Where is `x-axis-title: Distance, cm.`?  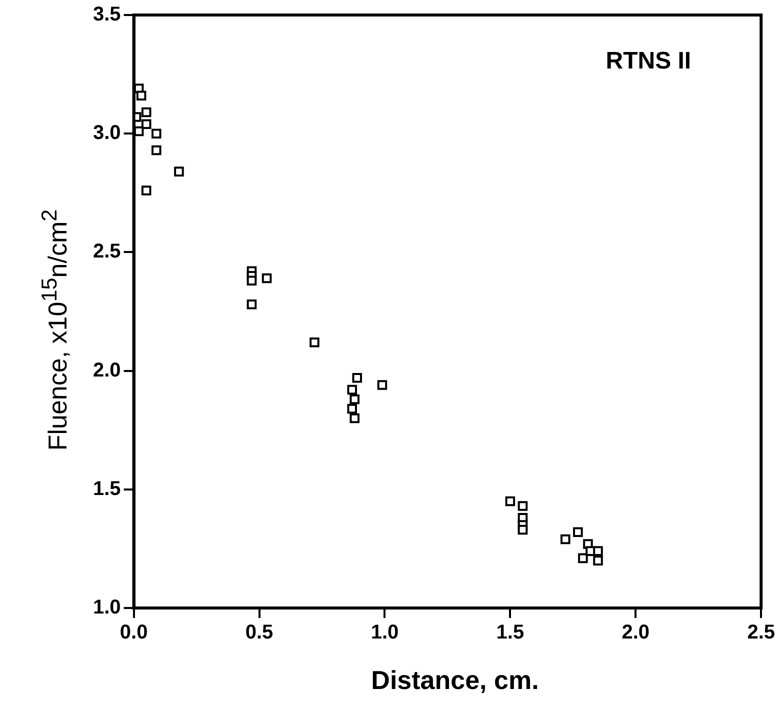 x-axis-title: Distance, cm. is located at coordinates (455, 680).